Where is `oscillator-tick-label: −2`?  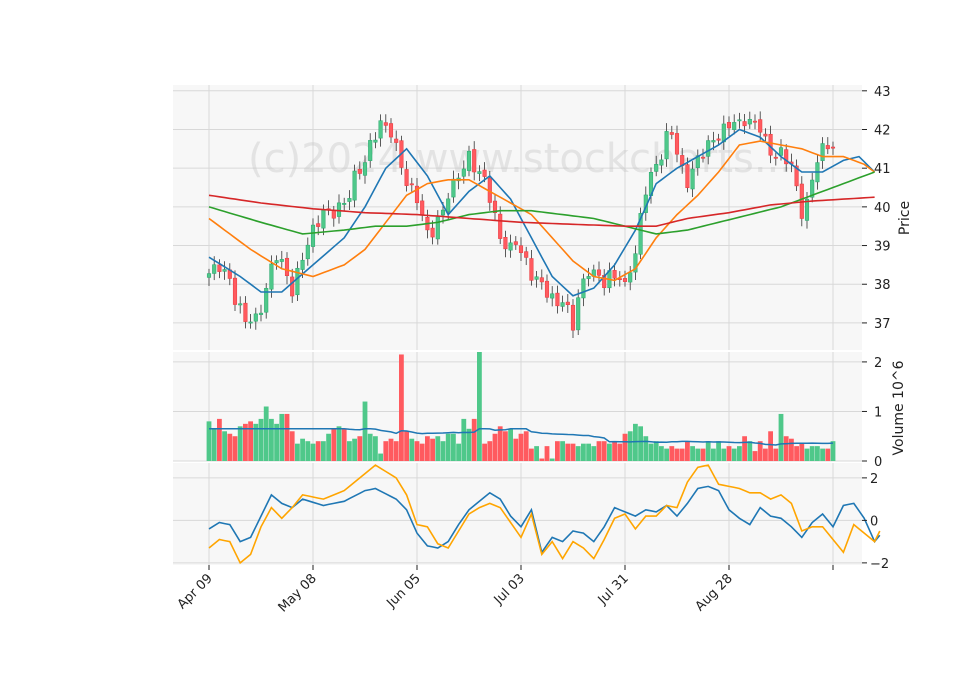
oscillator-tick-label: −2 is located at coordinates (879, 564).